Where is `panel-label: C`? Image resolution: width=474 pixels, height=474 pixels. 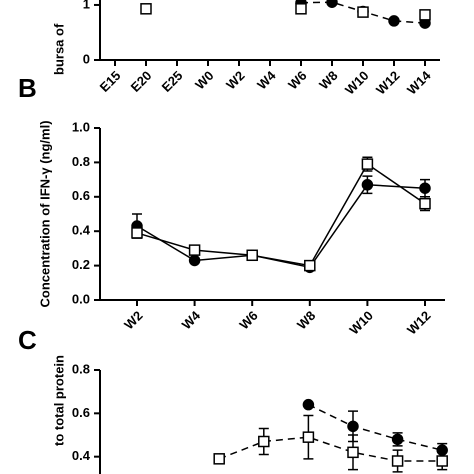 panel-label: C is located at coordinates (27, 340).